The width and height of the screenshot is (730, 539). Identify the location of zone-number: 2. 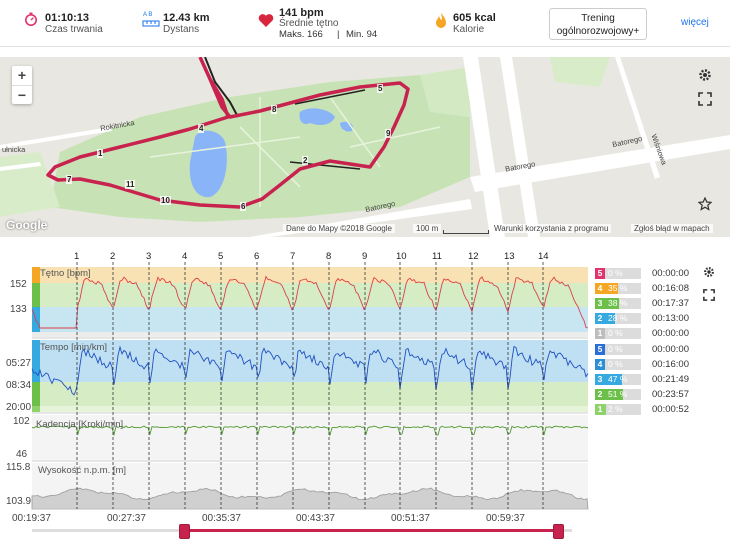
(600, 318).